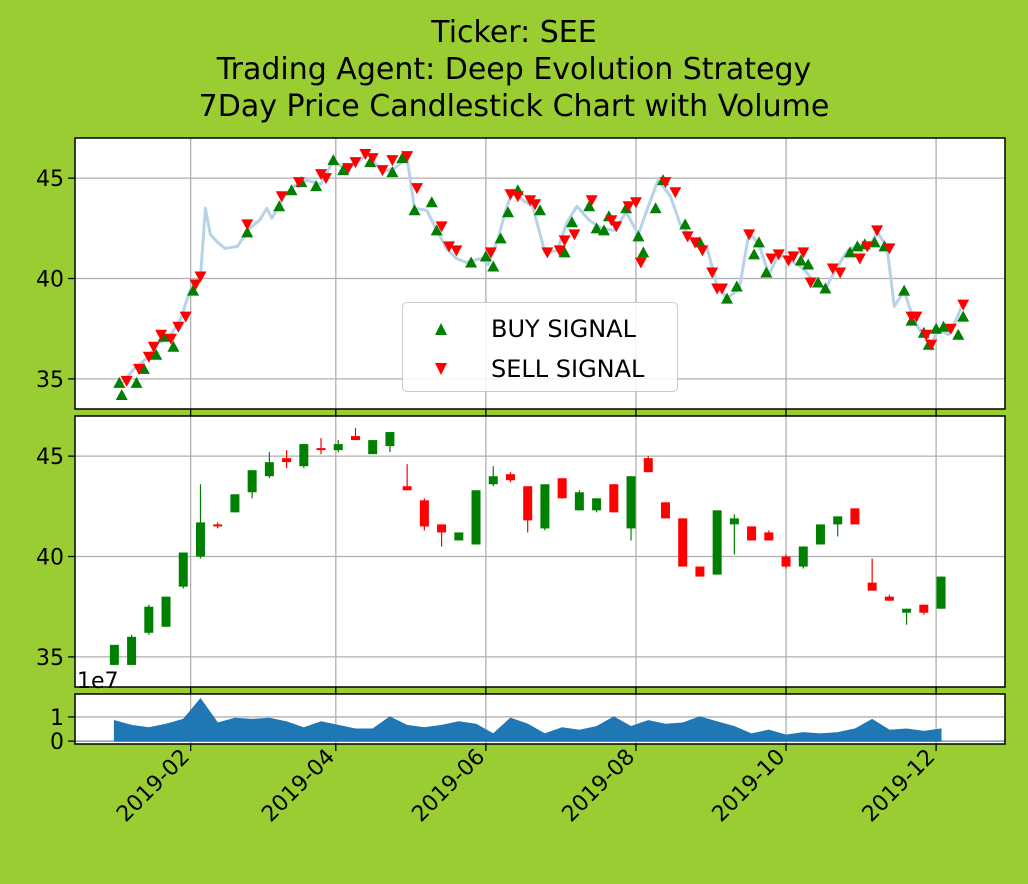 The width and height of the screenshot is (1028, 884). I want to click on legend-label-sell: SELL SIGNAL, so click(567, 369).